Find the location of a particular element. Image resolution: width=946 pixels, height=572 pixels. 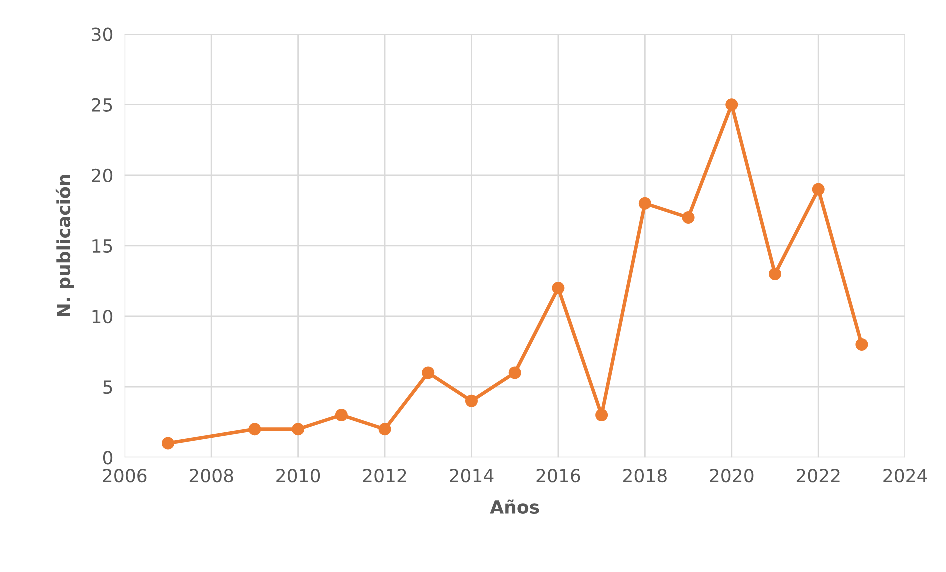

y-tick-label: 15 is located at coordinates (102, 247).